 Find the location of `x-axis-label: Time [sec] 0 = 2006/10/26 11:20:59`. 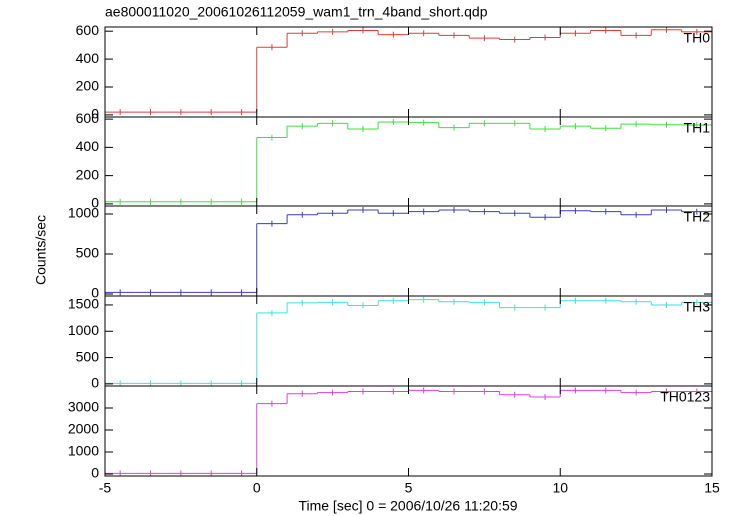

x-axis-label: Time [sec] 0 = 2006/10/26 11:20:59 is located at coordinates (407, 506).